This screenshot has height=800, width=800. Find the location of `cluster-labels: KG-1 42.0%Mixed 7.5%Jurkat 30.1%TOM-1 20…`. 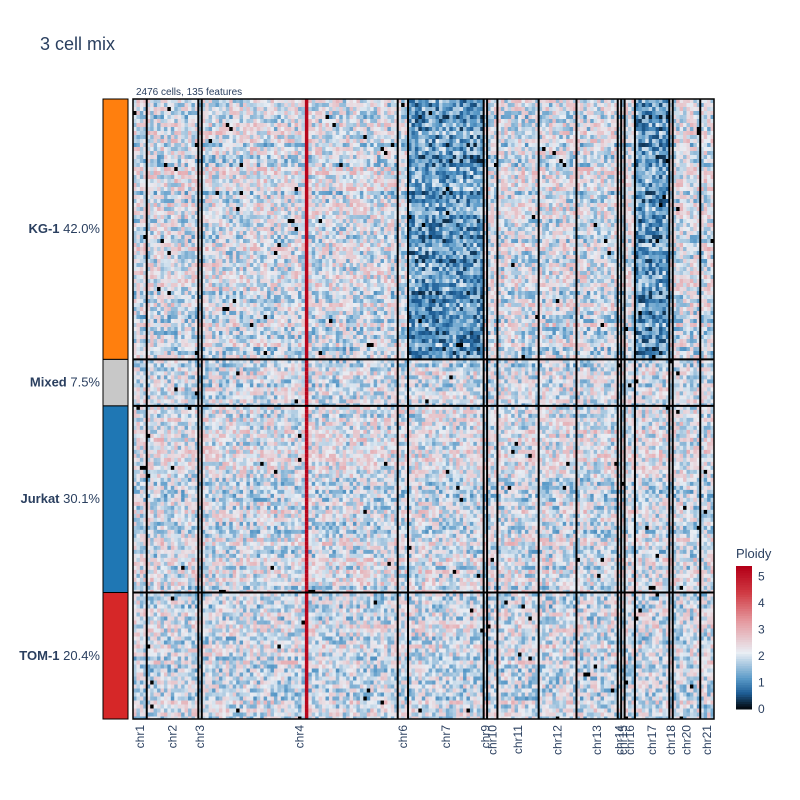

cluster-labels: KG-1 42.0%Mixed 7.5%Jurkat 30.1%TOM-1 20… is located at coordinates (59, 442).